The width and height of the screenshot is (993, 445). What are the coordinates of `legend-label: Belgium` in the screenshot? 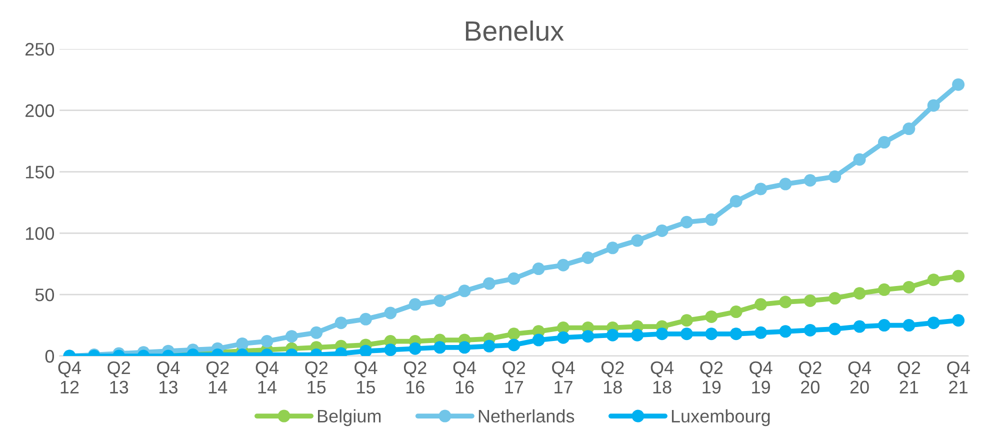 It's located at (349, 417).